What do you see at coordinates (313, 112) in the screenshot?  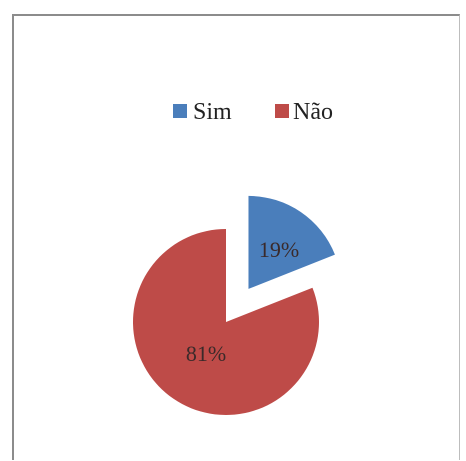 I see `legend-label-nao: Não` at bounding box center [313, 112].